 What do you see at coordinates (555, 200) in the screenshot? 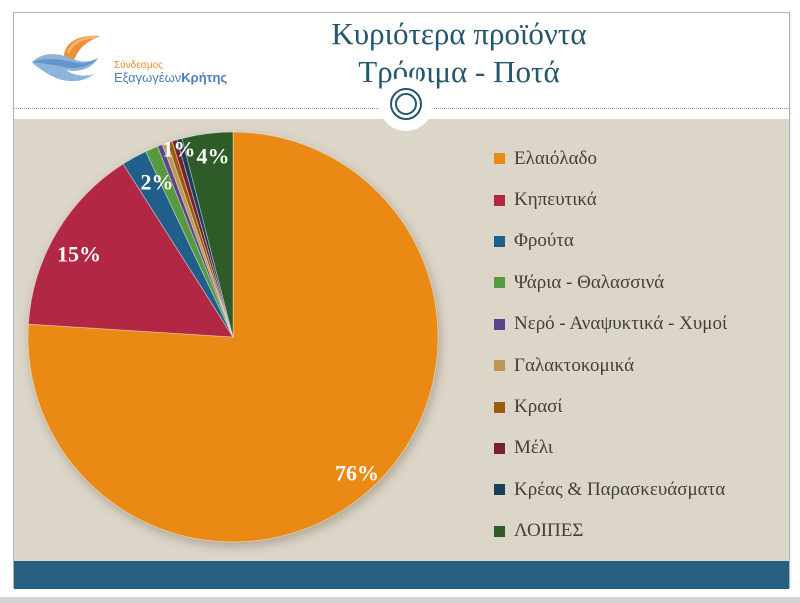
I see `legend-label: Κηπευτικά` at bounding box center [555, 200].